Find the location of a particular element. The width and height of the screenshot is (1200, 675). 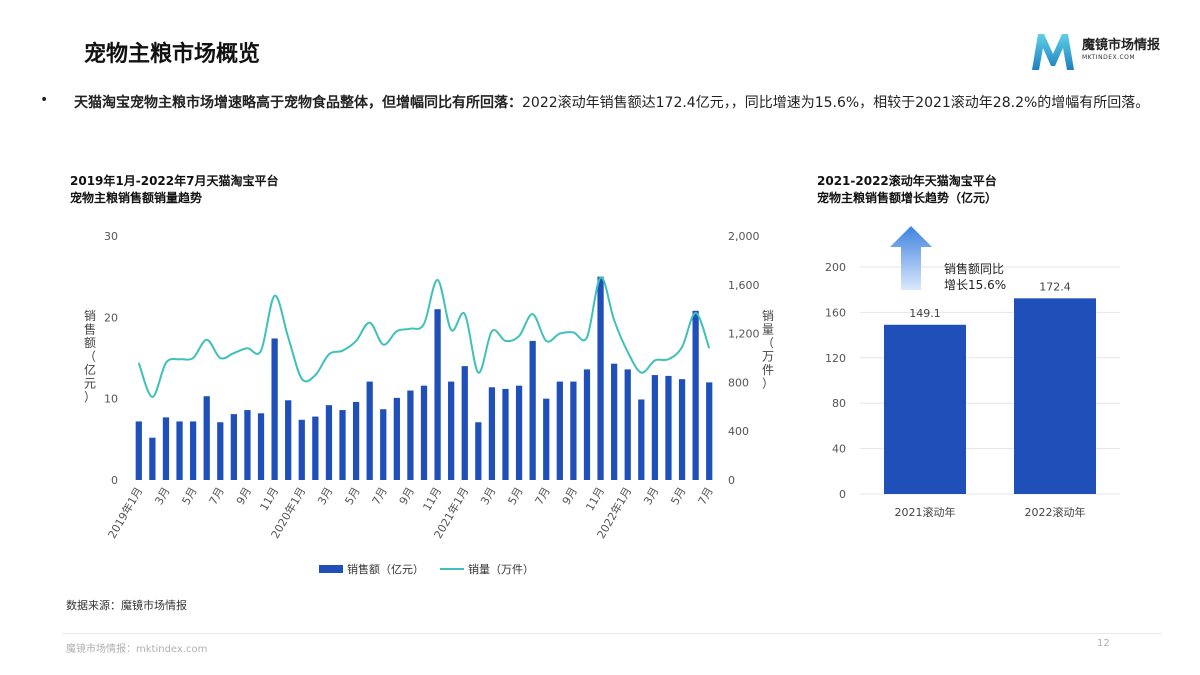

y-left-tick-label: 0 is located at coordinates (114, 480).